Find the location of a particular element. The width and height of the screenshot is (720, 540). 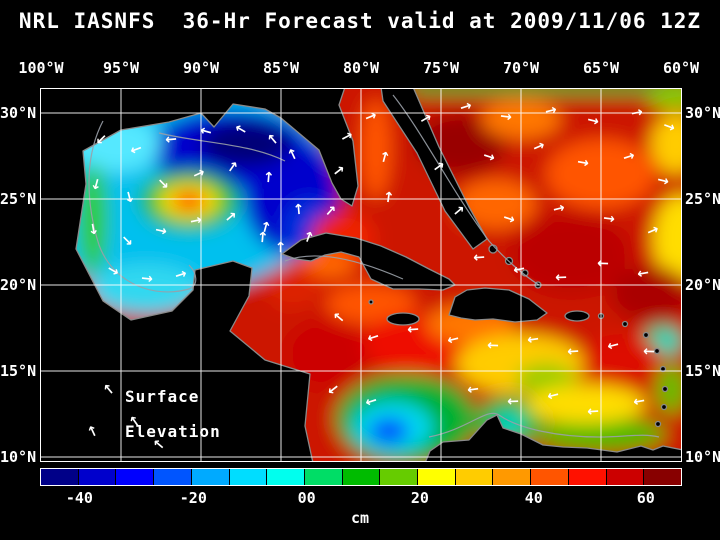

lat-tick-label-left: 30°N is located at coordinates (18, 113).